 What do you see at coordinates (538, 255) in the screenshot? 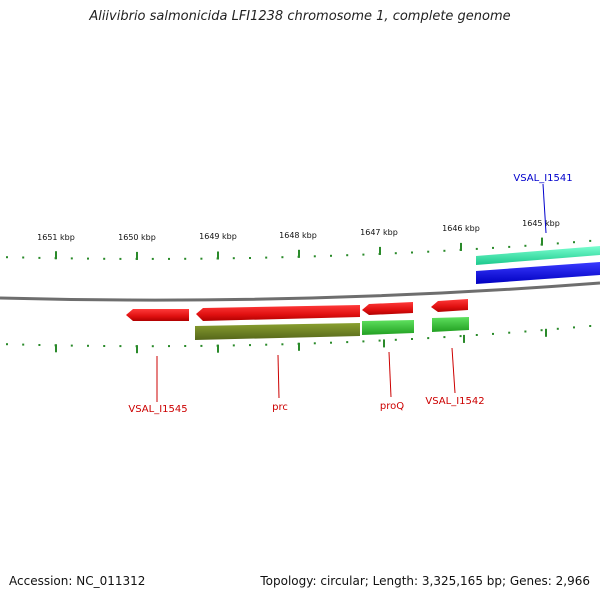
I see `gene-feature-vsal-i1541` at bounding box center [538, 255].